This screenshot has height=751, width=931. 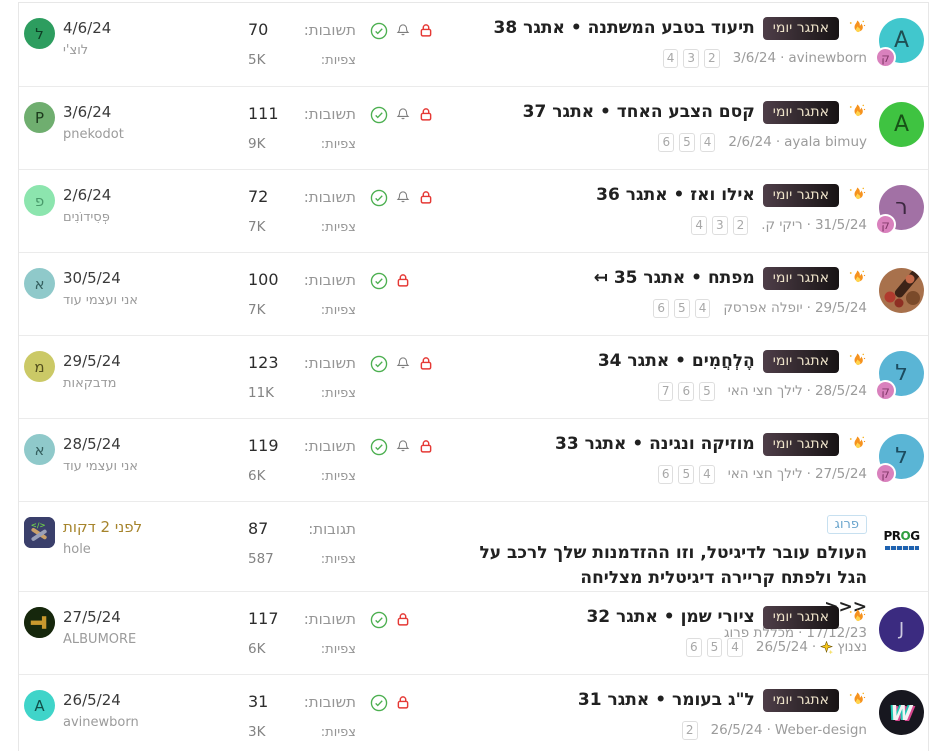 I want to click on topic-title: מוזיקה ונגינה • אתגר 33, so click(x=655, y=444).